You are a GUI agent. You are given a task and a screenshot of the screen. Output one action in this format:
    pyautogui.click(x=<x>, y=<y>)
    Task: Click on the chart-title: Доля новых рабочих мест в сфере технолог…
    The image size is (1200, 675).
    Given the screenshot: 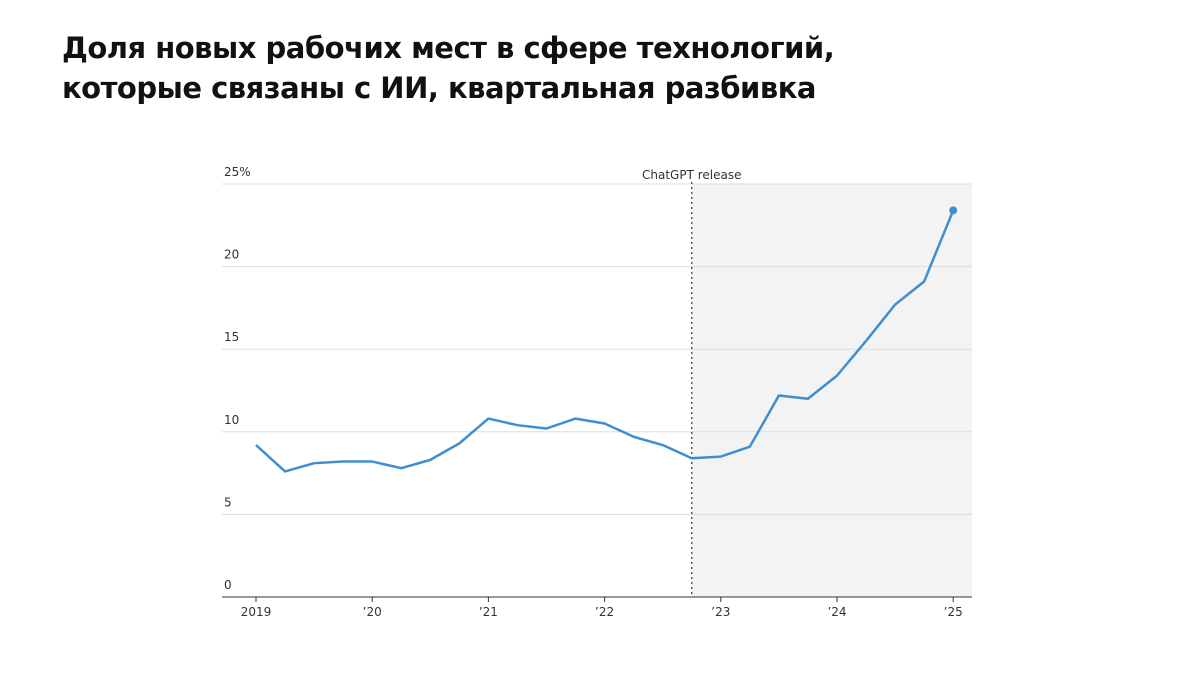 What is the action you would take?
    pyautogui.click(x=448, y=68)
    